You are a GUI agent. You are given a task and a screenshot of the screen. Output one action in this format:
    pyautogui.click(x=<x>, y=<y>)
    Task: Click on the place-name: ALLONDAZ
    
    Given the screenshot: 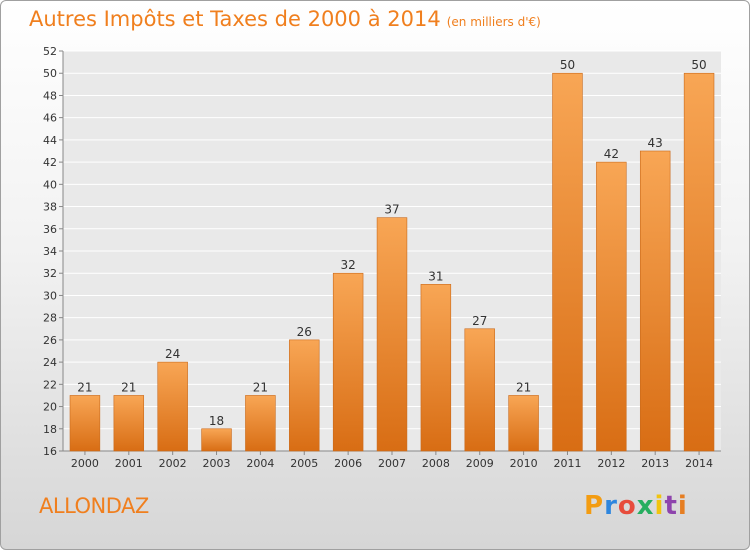 What is the action you would take?
    pyautogui.click(x=94, y=506)
    